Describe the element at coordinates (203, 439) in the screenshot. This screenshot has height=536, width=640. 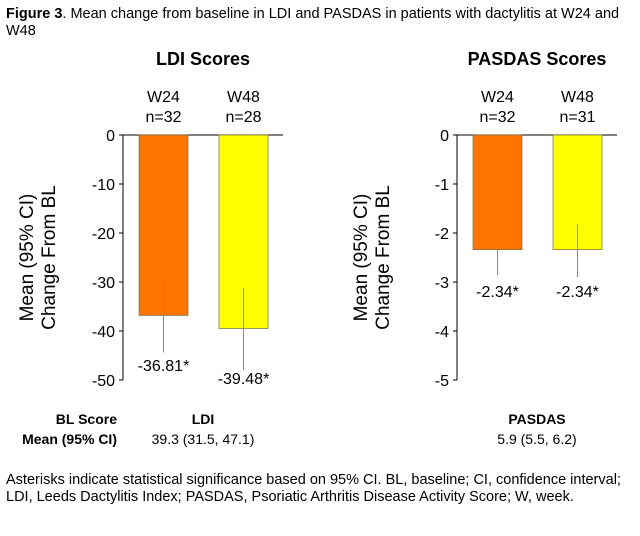
I see `bl-ldi-value: 39.3 (31.5, 47.1)` at that location.